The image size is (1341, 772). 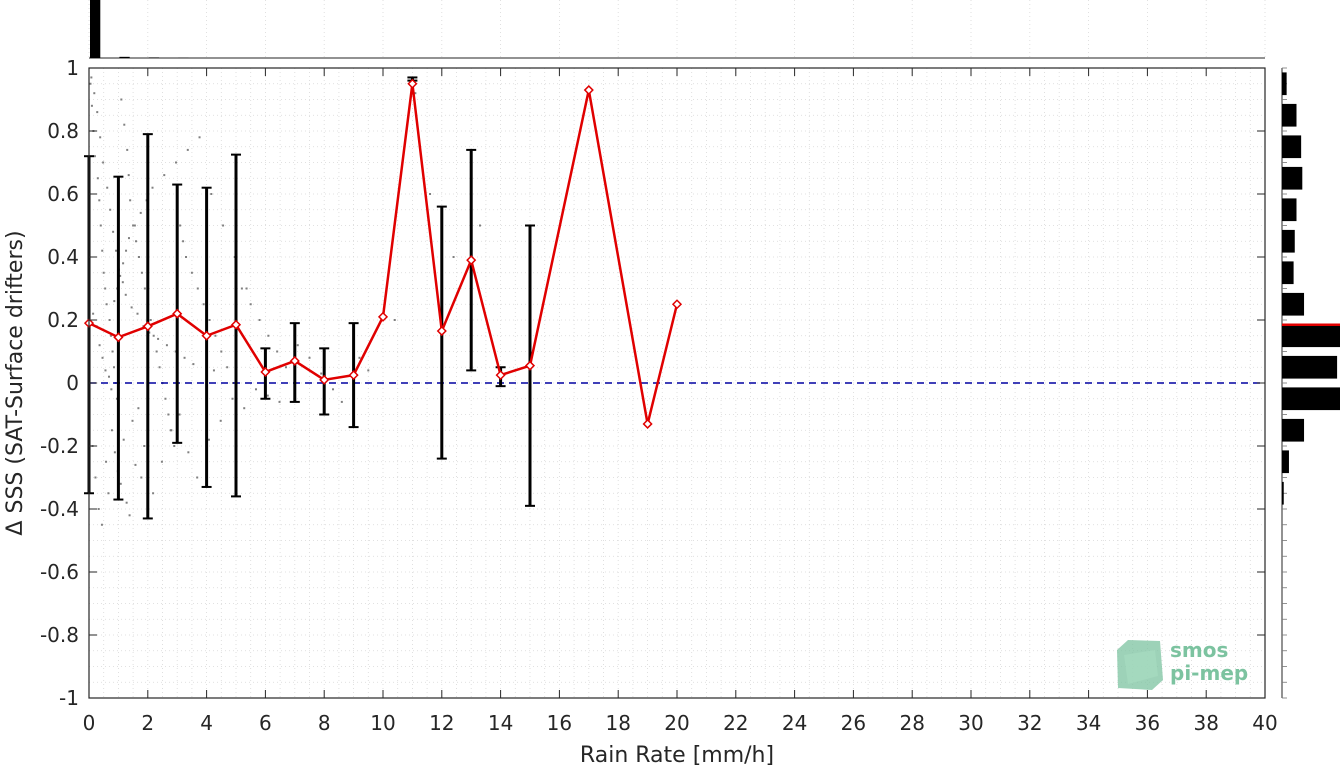 I want to click on x-tick-label: 26, so click(x=853, y=723).